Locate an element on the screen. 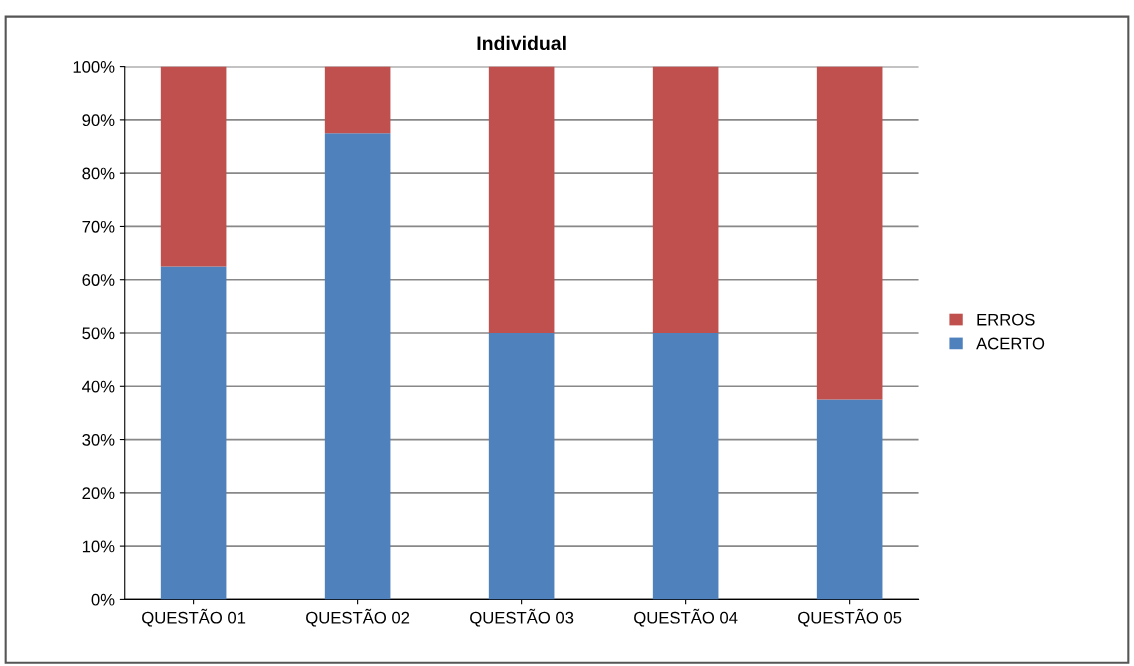 This screenshot has width=1134, height=666. y-tick-label: 70% is located at coordinates (98, 226).